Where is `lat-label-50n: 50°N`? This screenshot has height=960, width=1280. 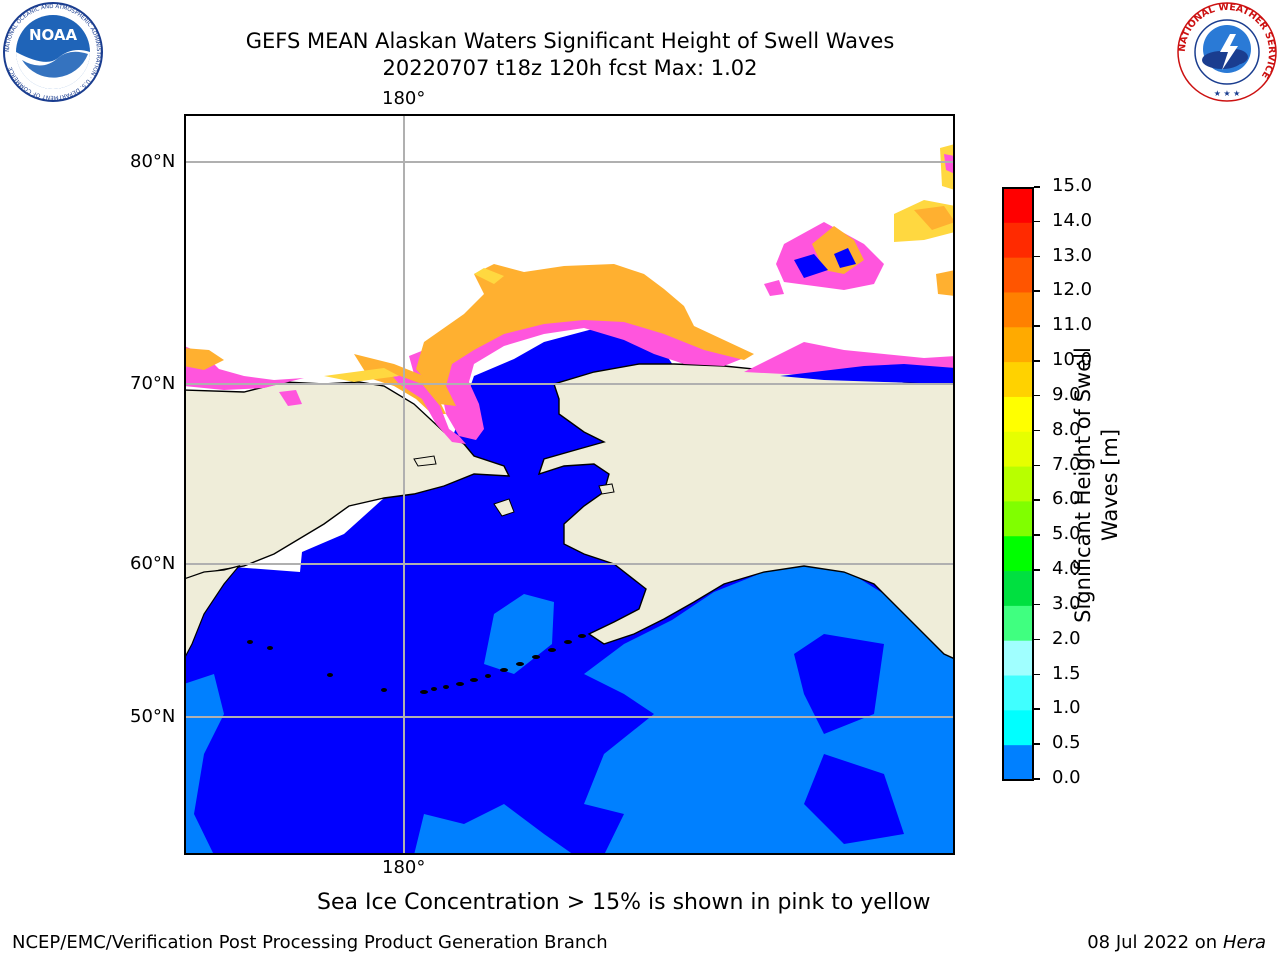 lat-label-50n: 50°N is located at coordinates (153, 716).